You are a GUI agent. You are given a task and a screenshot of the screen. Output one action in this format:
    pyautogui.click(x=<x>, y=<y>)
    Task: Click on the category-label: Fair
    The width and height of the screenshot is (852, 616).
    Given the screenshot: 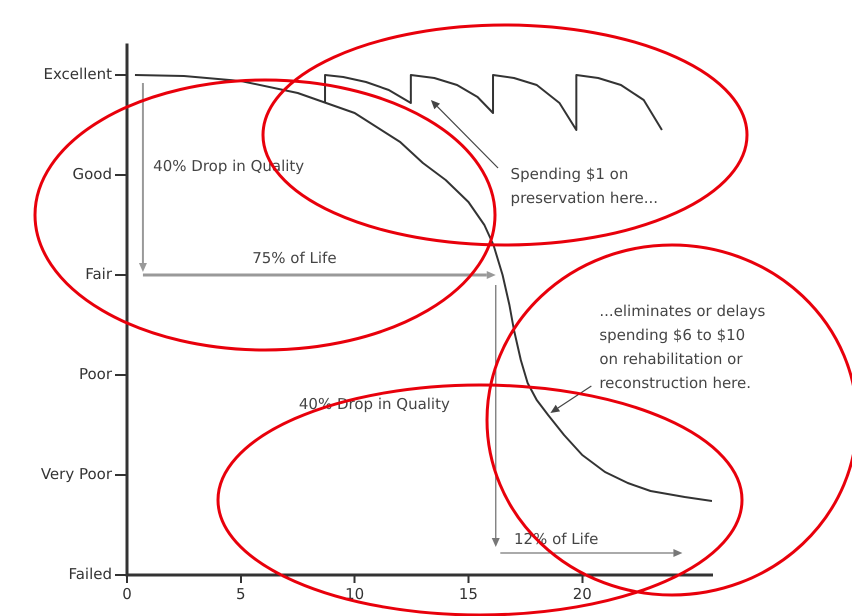 What is the action you would take?
    pyautogui.click(x=98, y=273)
    